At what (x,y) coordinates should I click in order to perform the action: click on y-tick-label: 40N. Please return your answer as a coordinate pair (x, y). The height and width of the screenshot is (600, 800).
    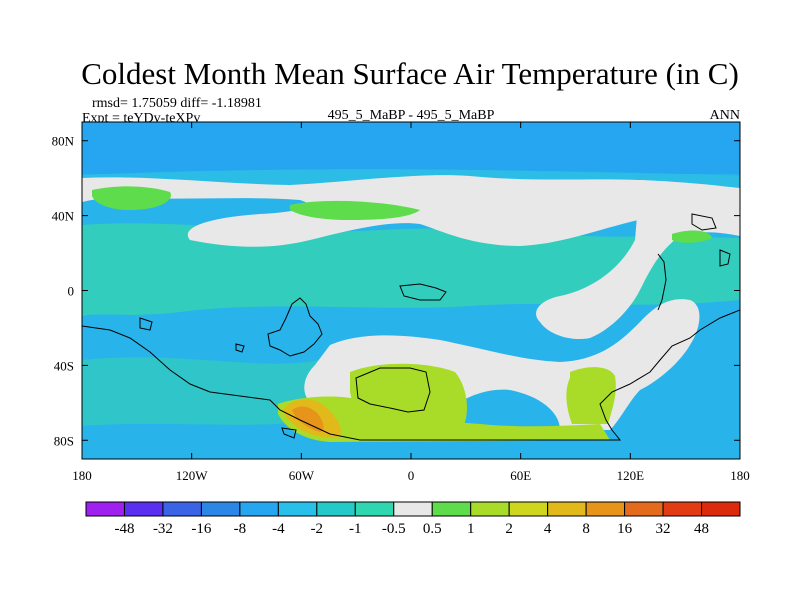
    Looking at the image, I should click on (63, 216).